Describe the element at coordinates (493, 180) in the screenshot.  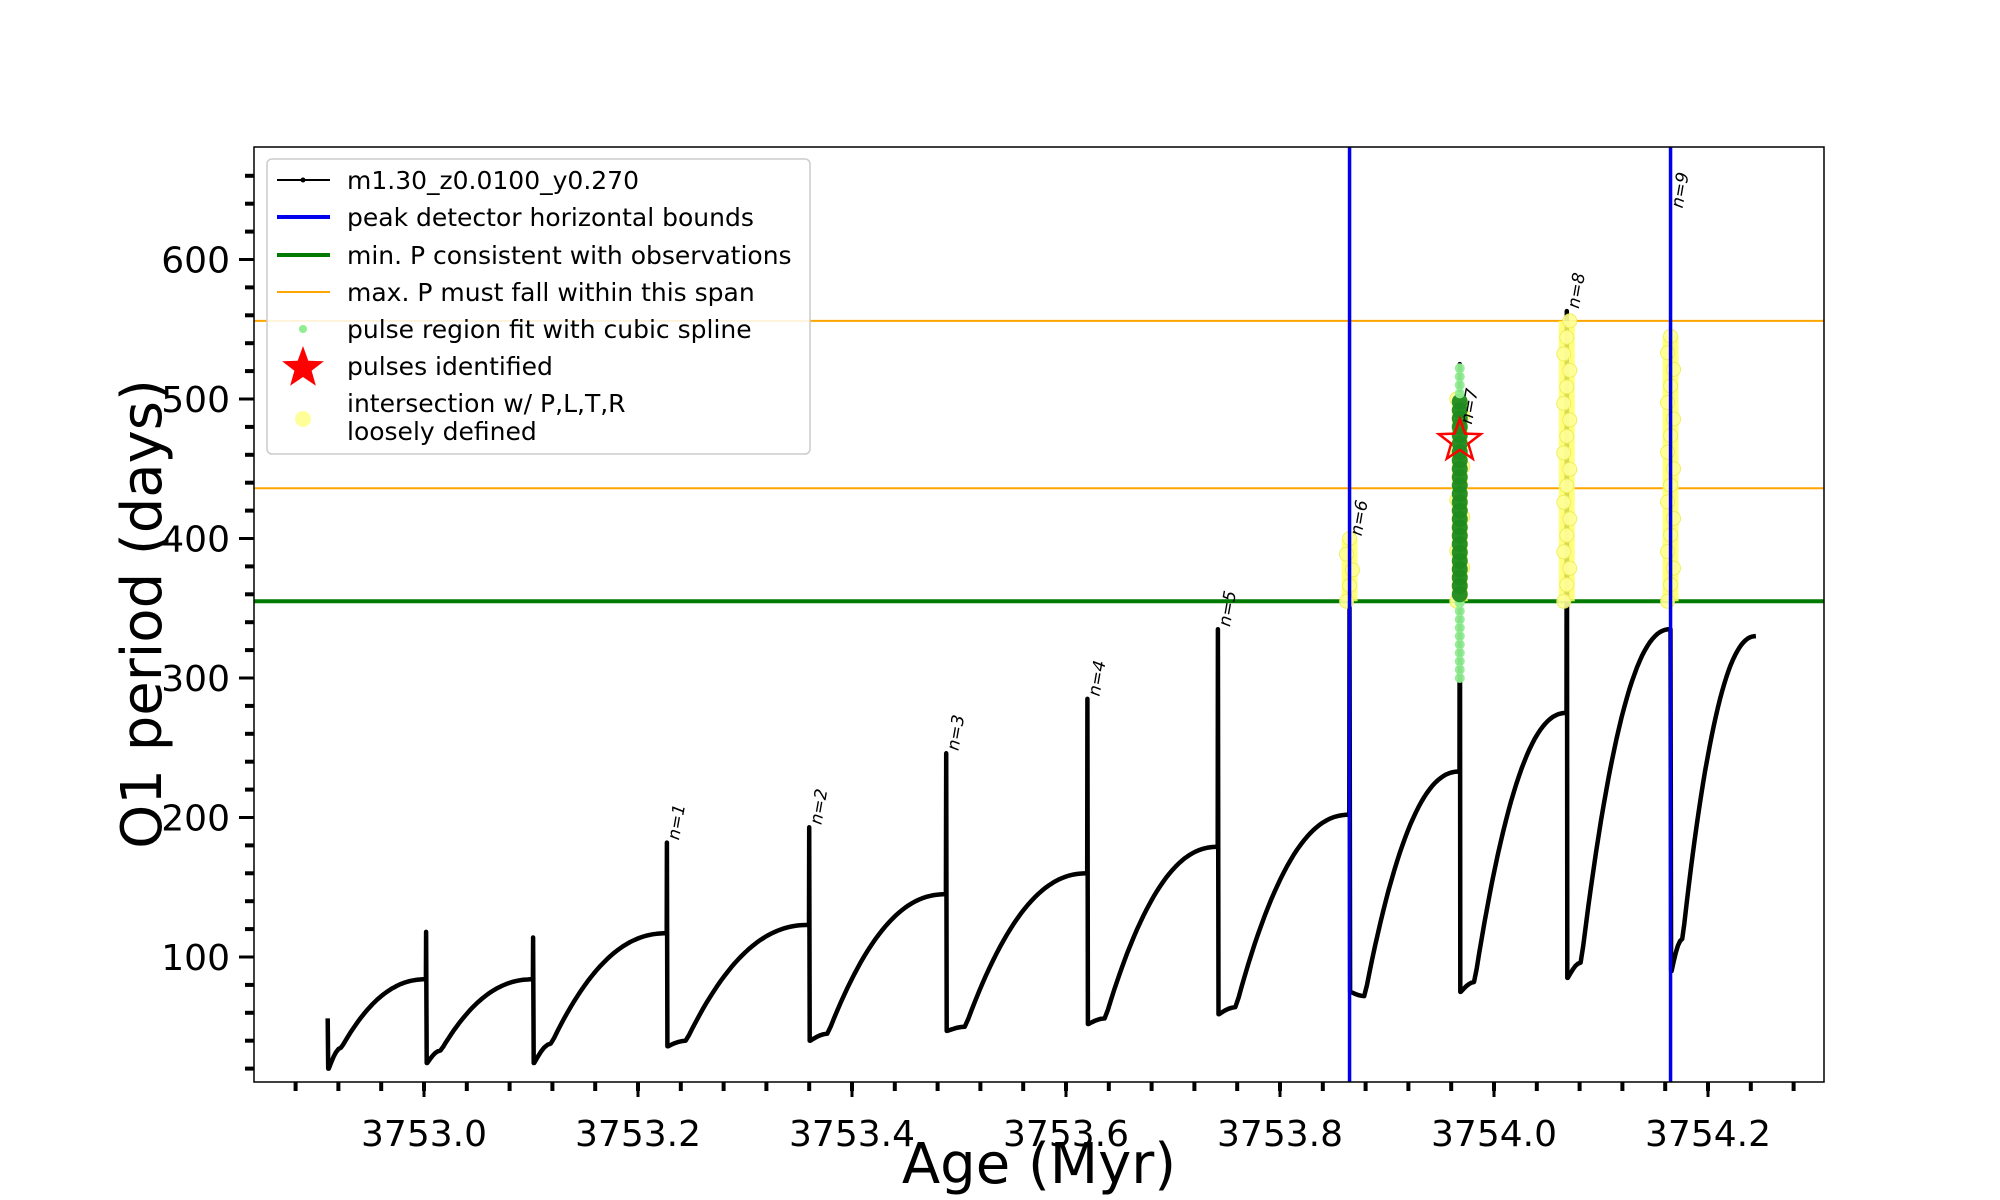
I see `legend-label-0: m1.30_z0.0100_y0.270` at that location.